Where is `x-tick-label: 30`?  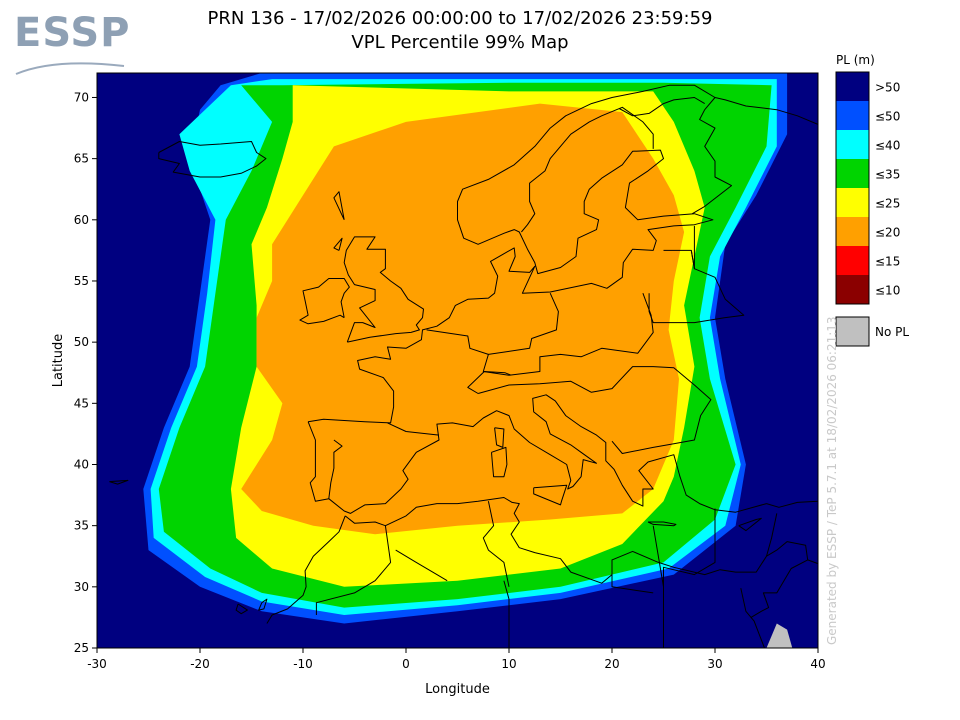 x-tick-label: 30 is located at coordinates (714, 664).